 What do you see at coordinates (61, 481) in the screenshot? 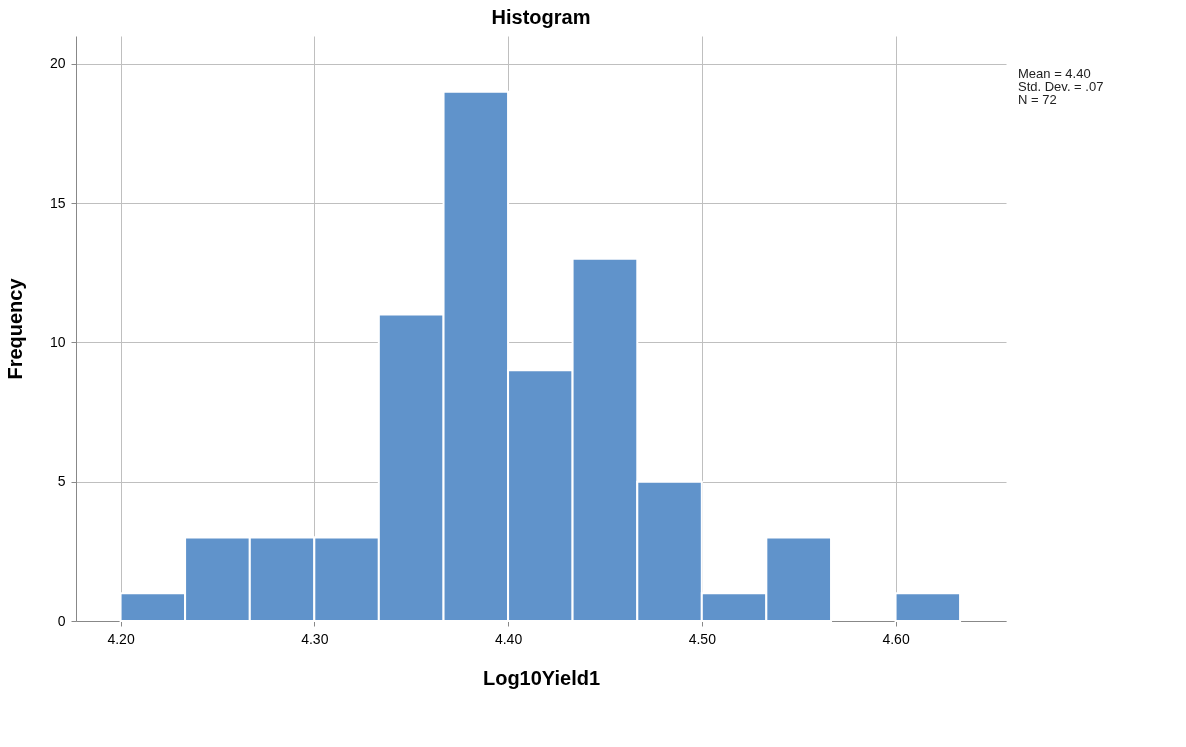
I see `y-tick-label: 5` at bounding box center [61, 481].